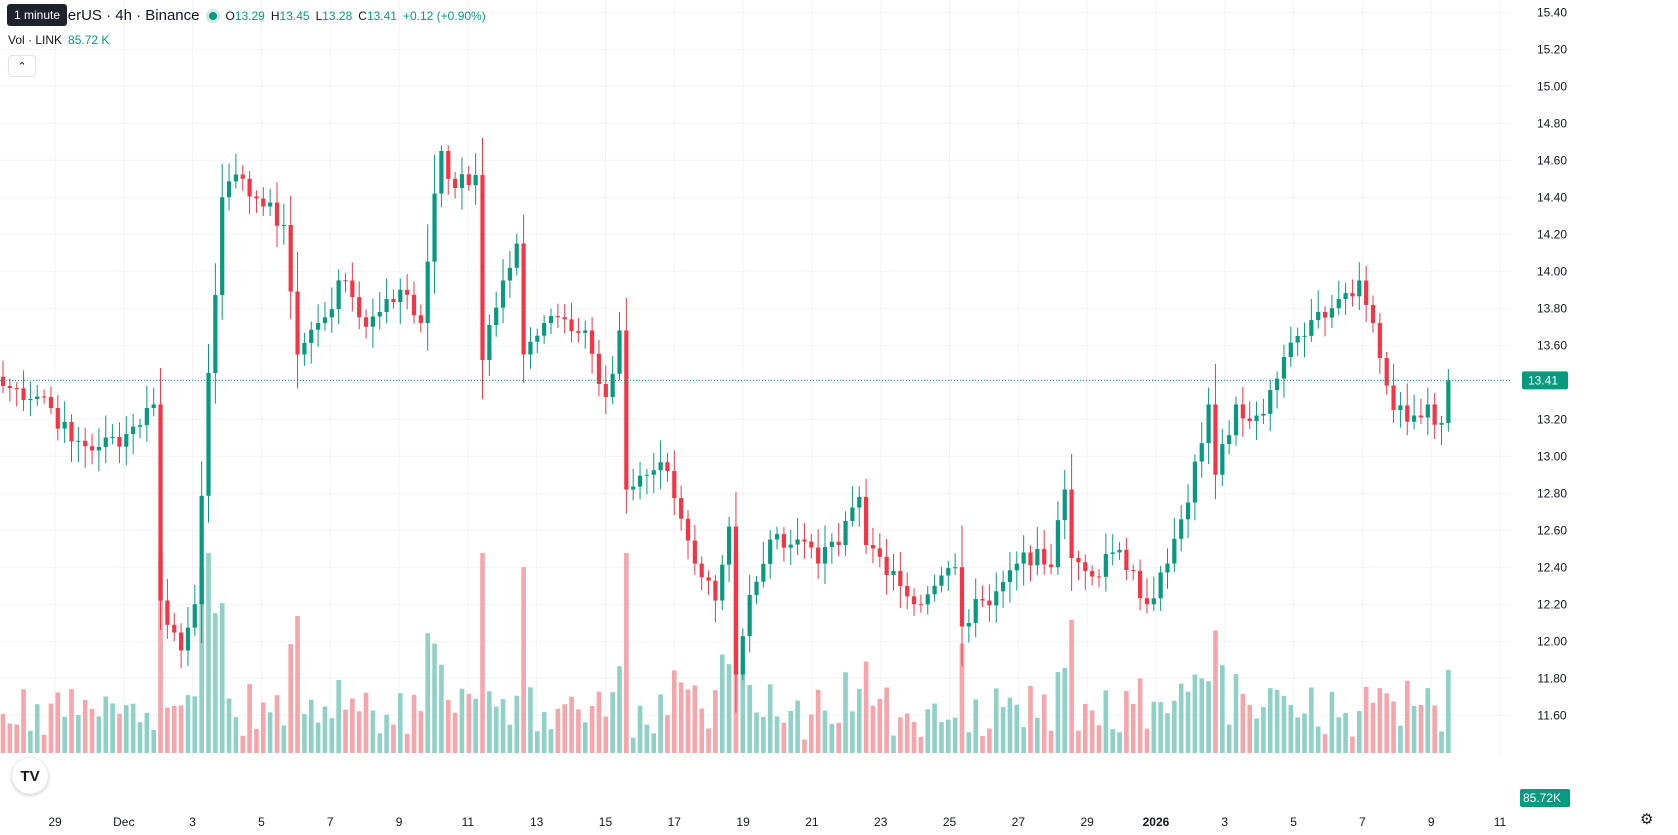  Describe the element at coordinates (1552, 234) in the screenshot. I see `price-tick-label: 14.20` at that location.